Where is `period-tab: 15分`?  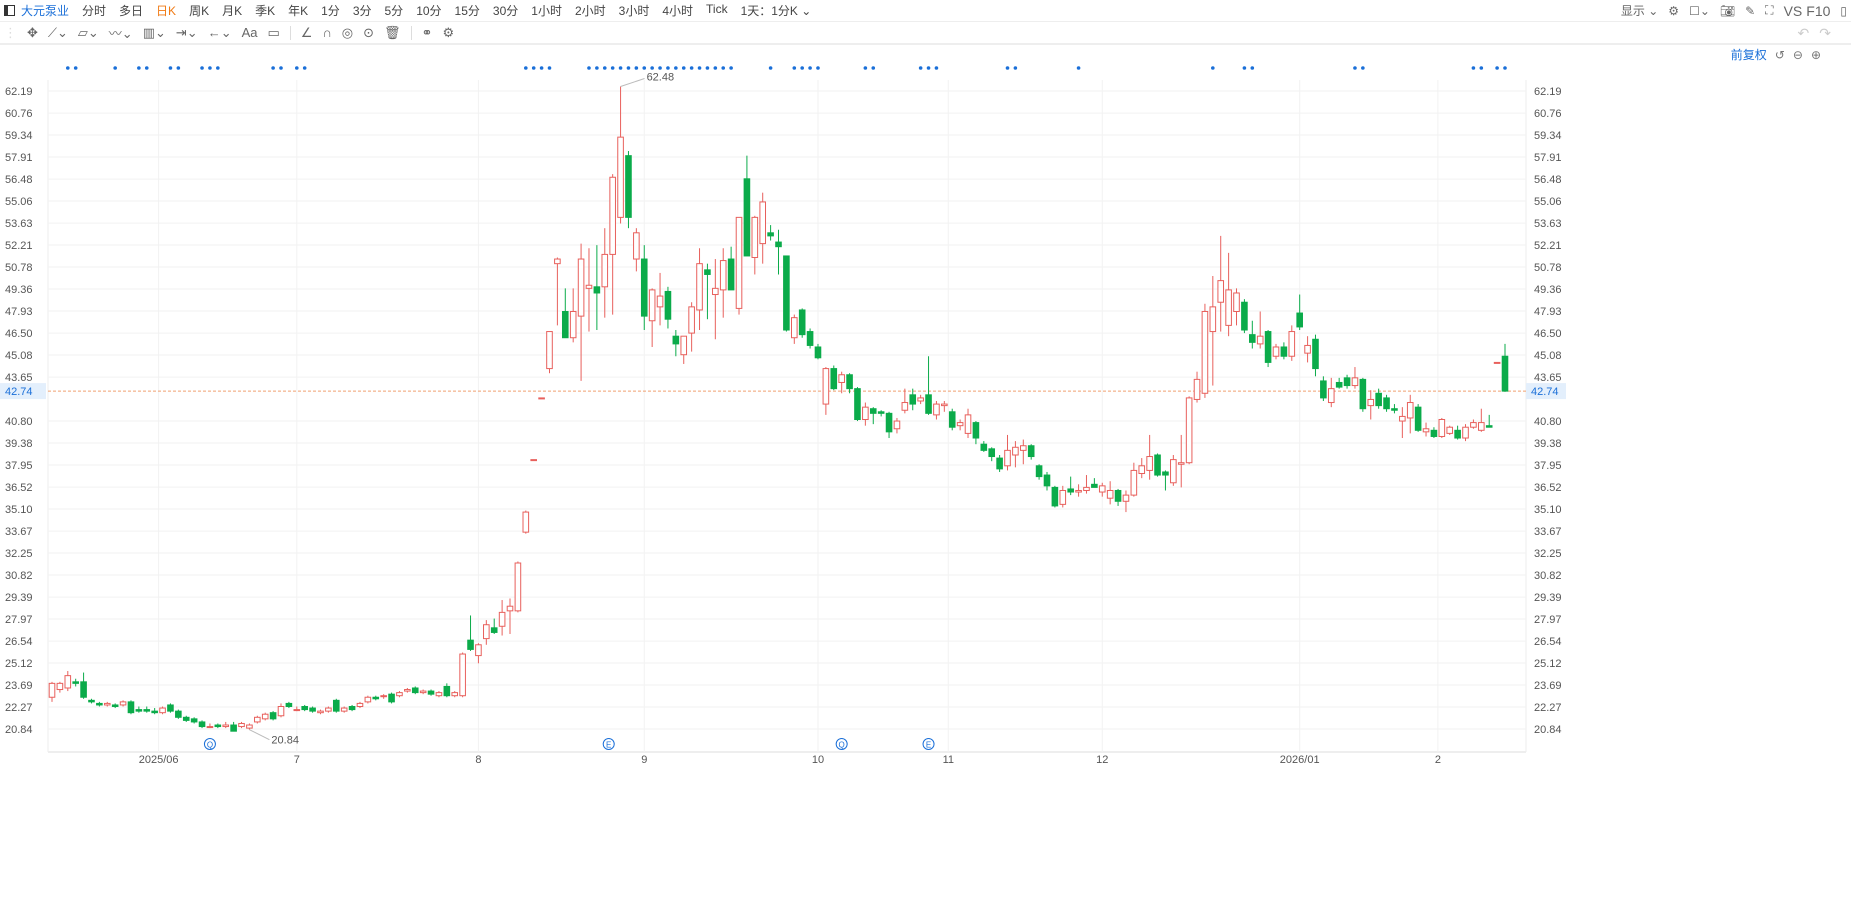
period-tab: 15分 is located at coordinates (467, 11).